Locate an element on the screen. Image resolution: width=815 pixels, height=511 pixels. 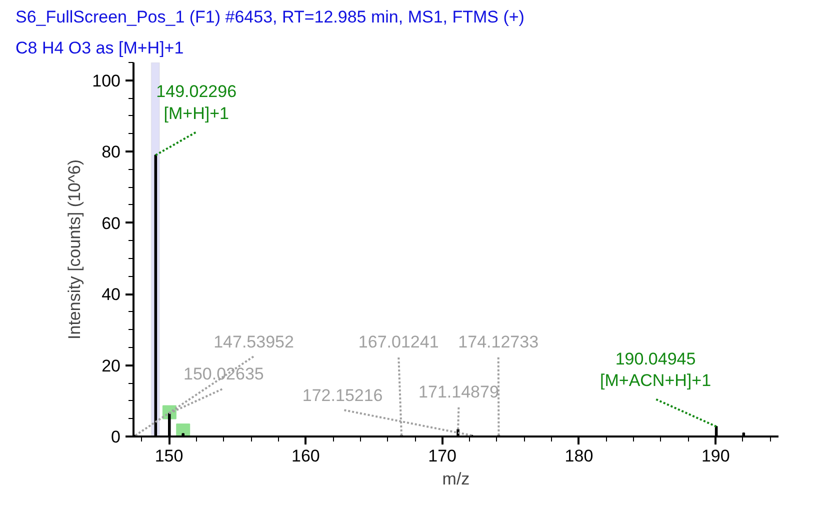
chart-title: S6_FullScreen_Pos_1 (F1) #6453, RT=12.985 min, MS1, FTMS (+) is located at coordinates (270, 17).